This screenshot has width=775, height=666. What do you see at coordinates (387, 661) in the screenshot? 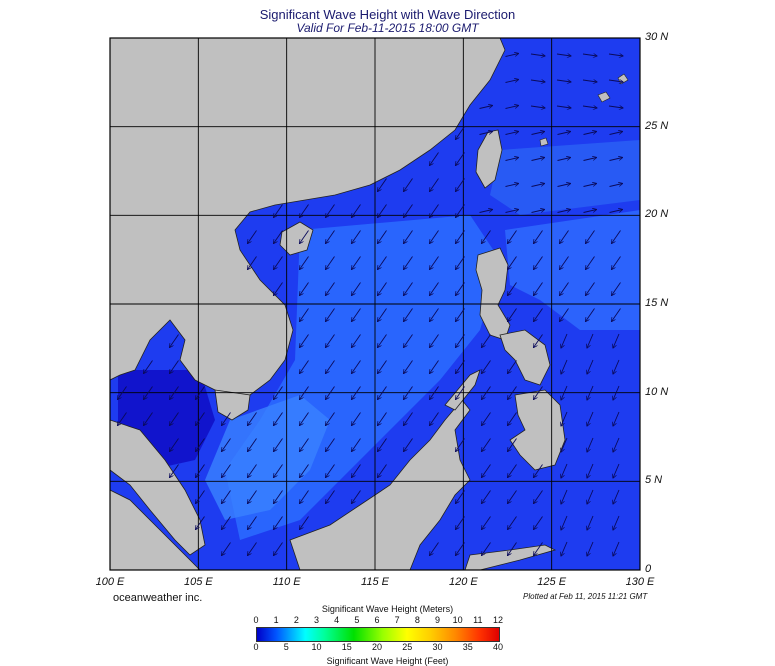
I see `colorbar-title-feet: Significant Wave Height (Feet)` at bounding box center [387, 661].